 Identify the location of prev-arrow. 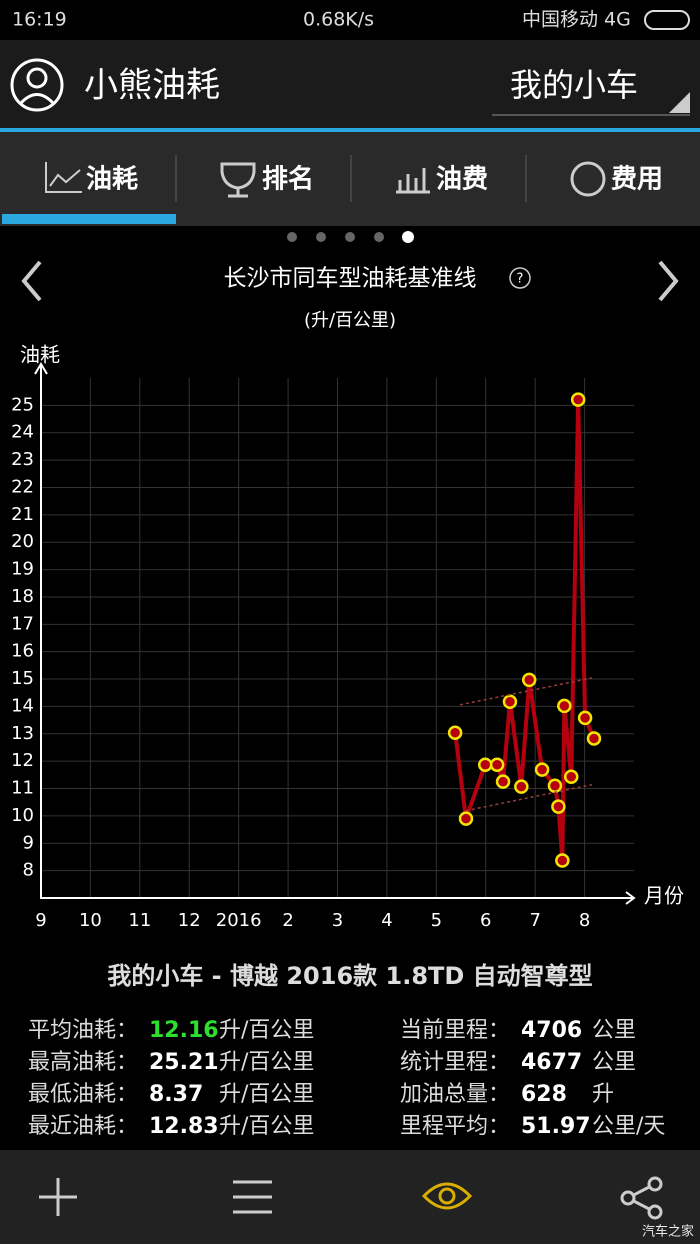
(31, 281).